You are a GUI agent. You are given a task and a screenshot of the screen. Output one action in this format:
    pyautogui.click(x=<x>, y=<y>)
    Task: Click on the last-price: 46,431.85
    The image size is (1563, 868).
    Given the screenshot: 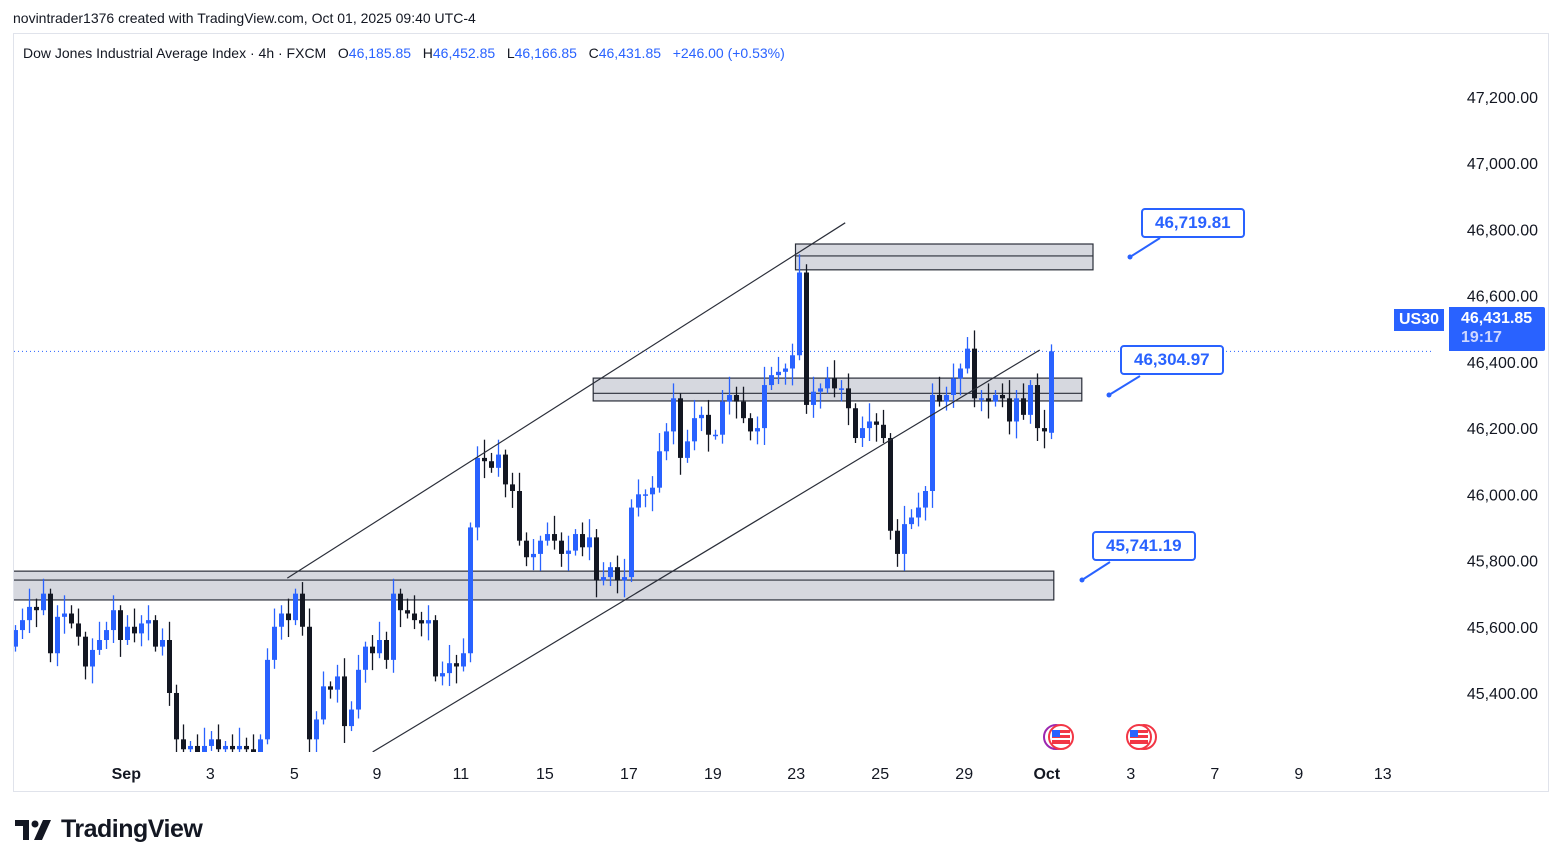 What is the action you would take?
    pyautogui.click(x=1497, y=318)
    